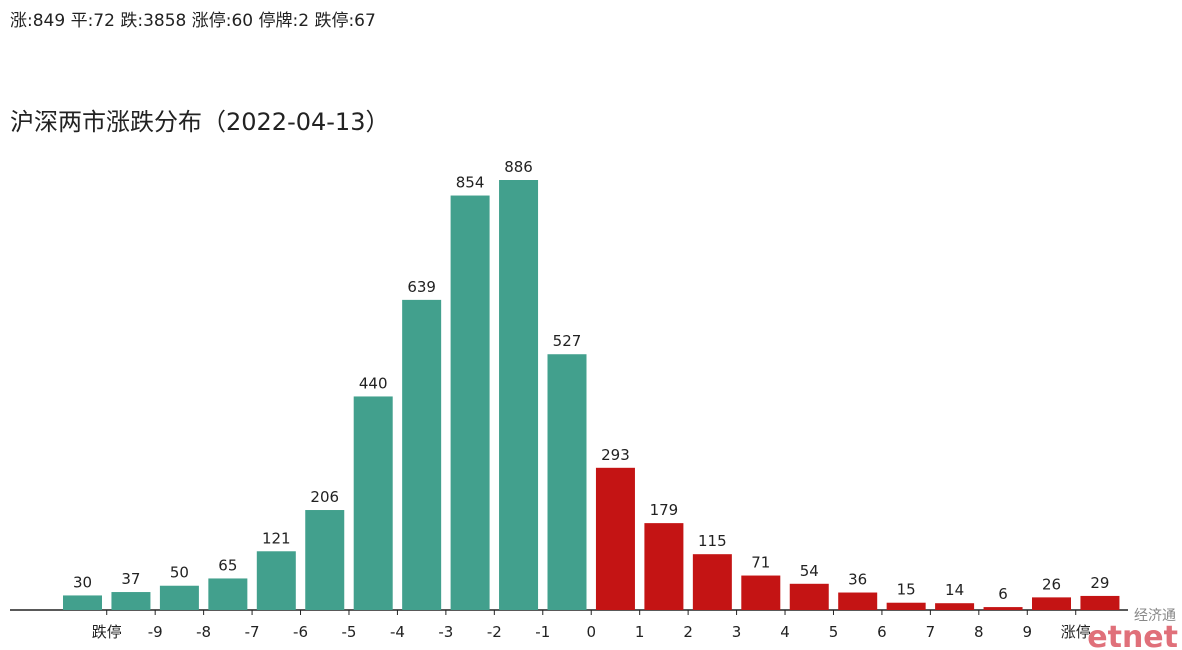 This screenshot has width=1182, height=650. What do you see at coordinates (82, 582) in the screenshot?
I see `data-label: 30` at bounding box center [82, 582].